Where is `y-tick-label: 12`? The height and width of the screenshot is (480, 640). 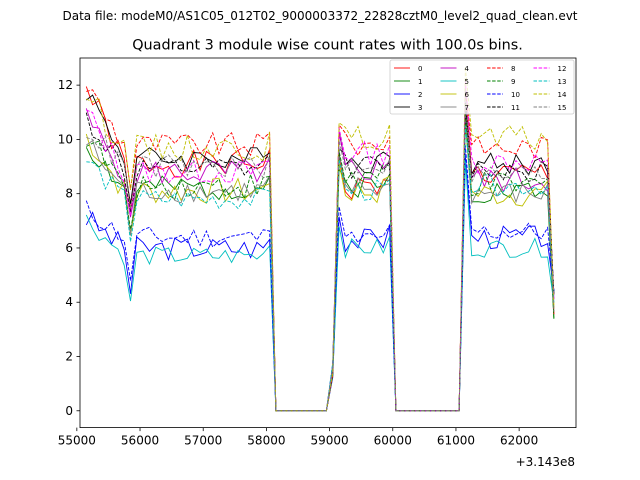
y-tick-label: 12 is located at coordinates (65, 85).